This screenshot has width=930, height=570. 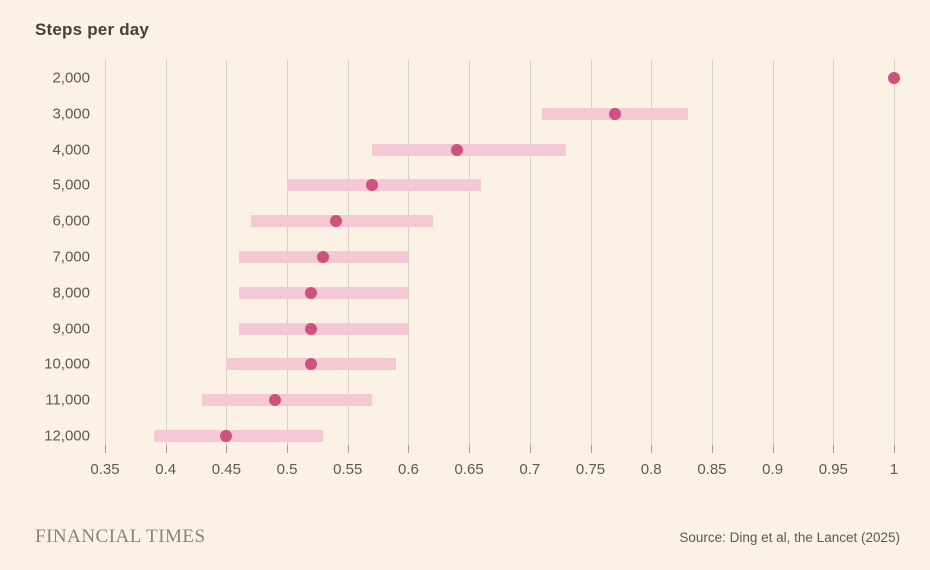 I want to click on y-tick-label: 8,000, so click(x=71, y=293).